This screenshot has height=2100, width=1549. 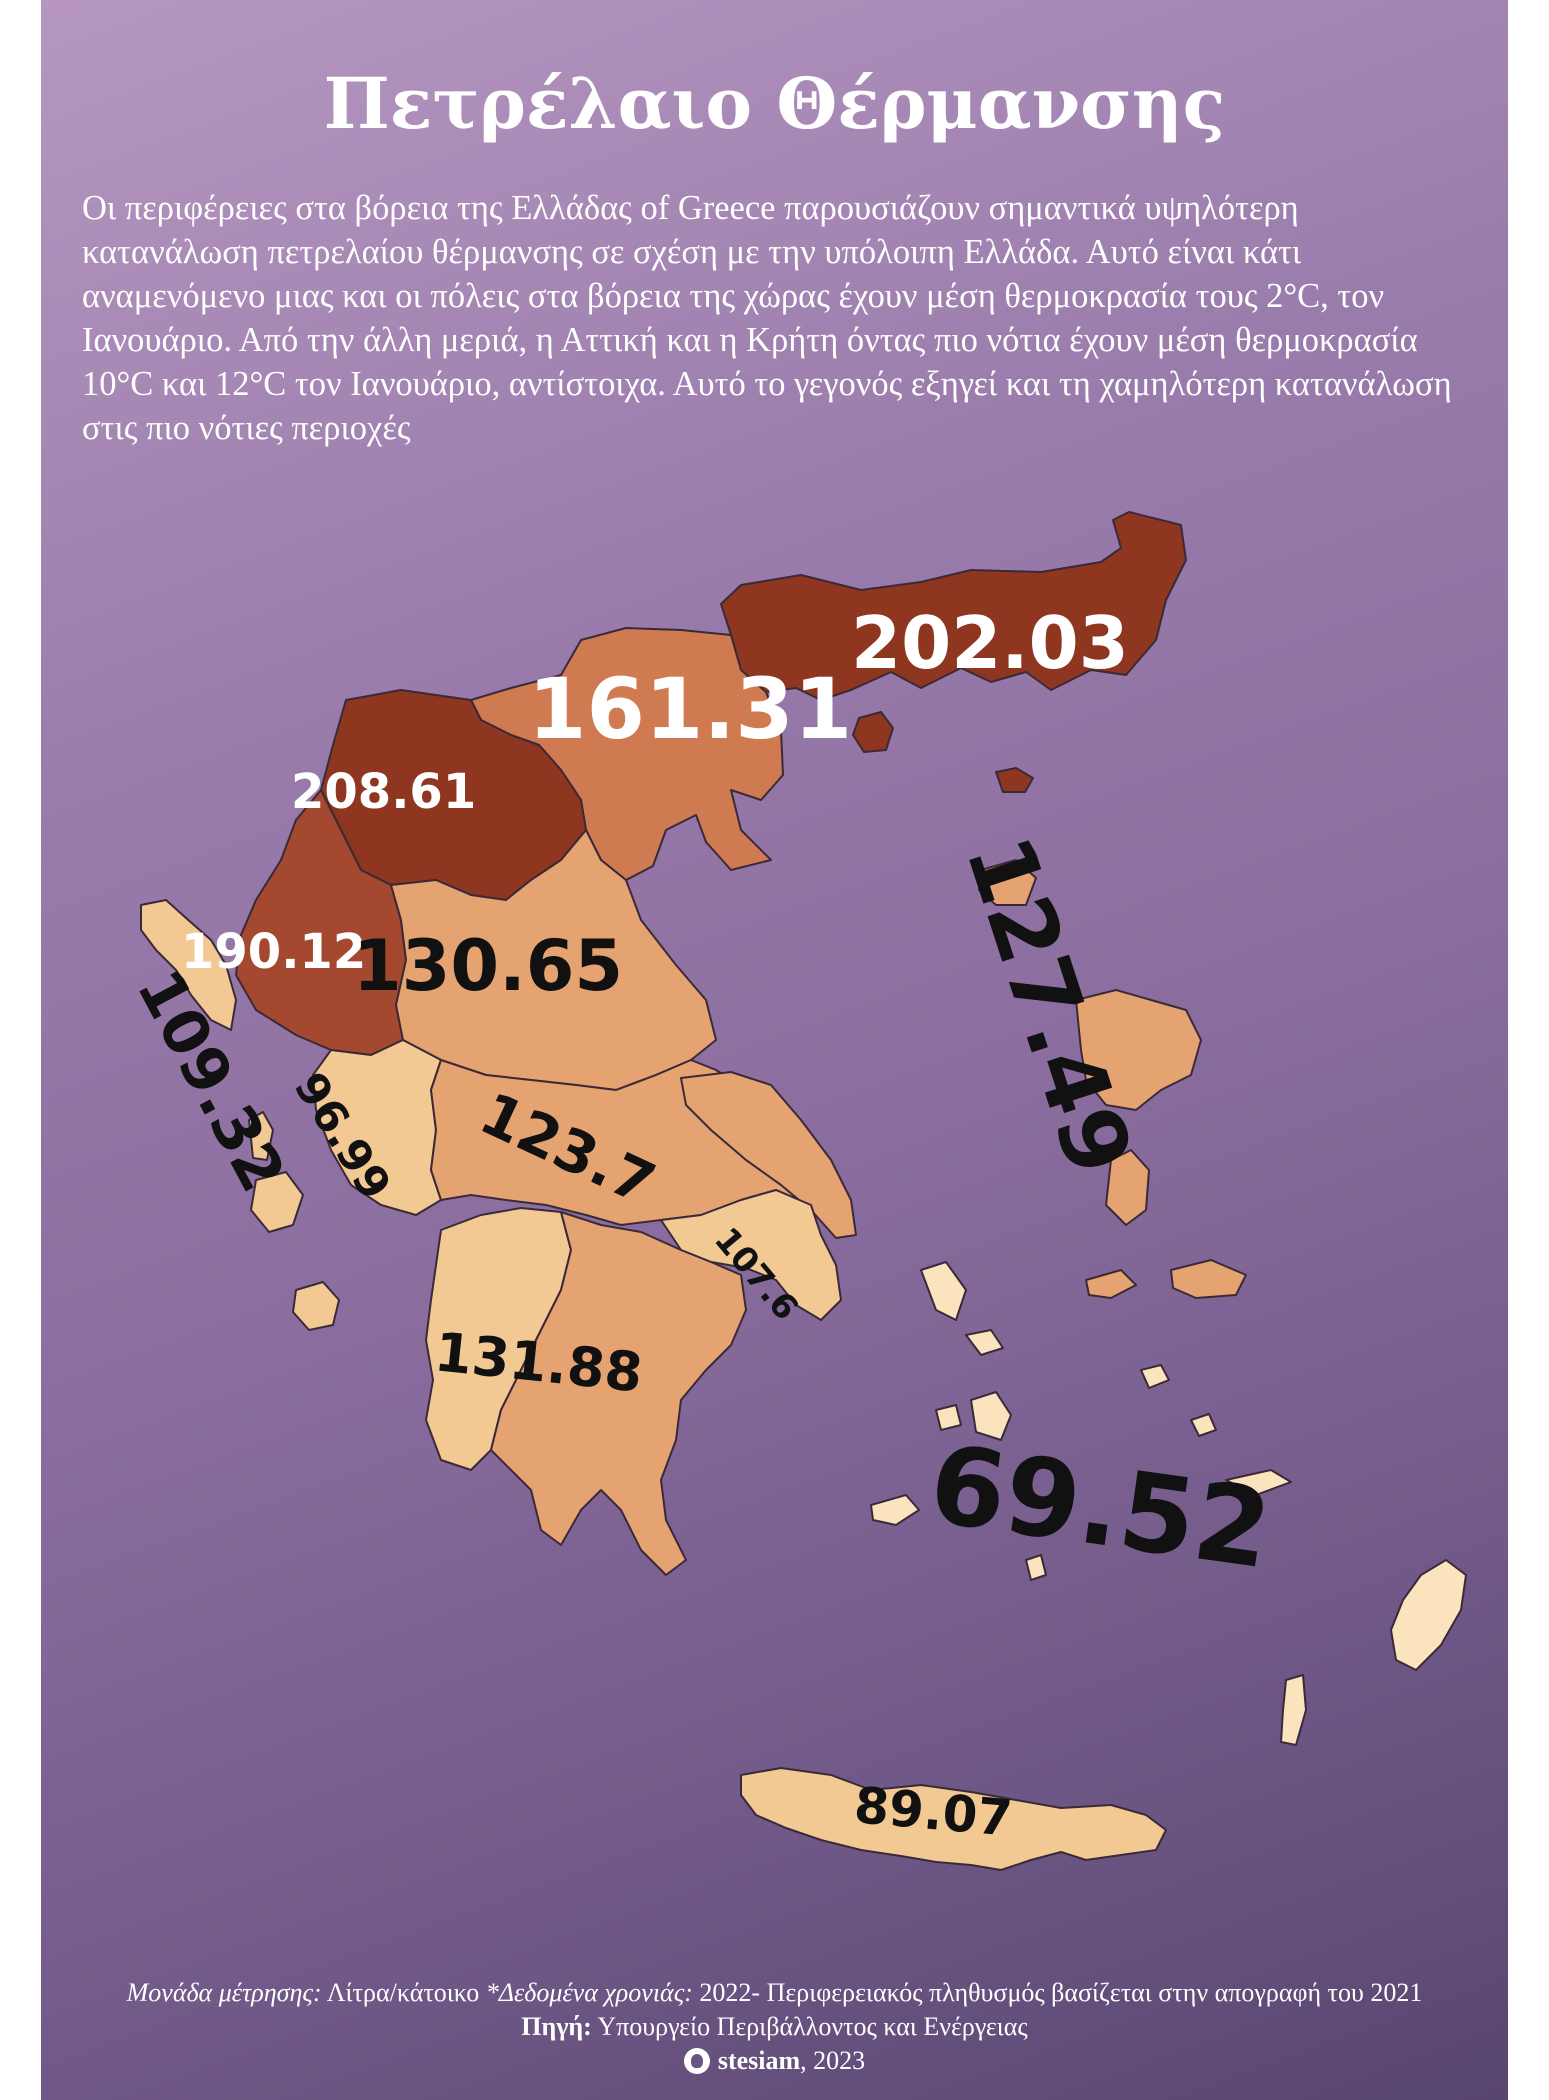 I want to click on label-epirus: 190.12, so click(x=273, y=952).